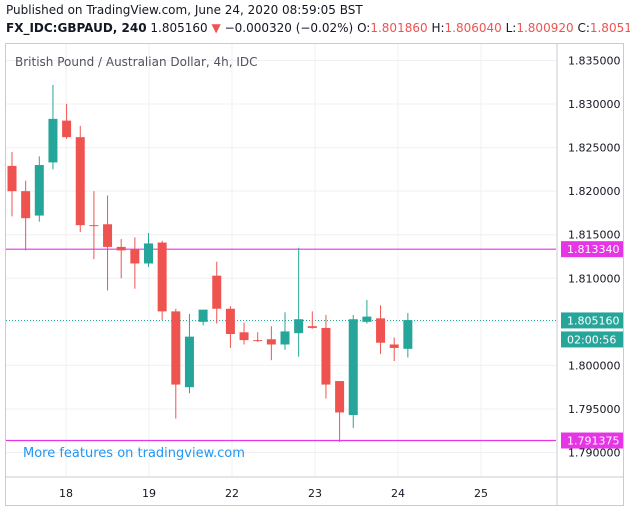 The image size is (630, 513). I want to click on close-value: 1.805160, so click(609, 28).